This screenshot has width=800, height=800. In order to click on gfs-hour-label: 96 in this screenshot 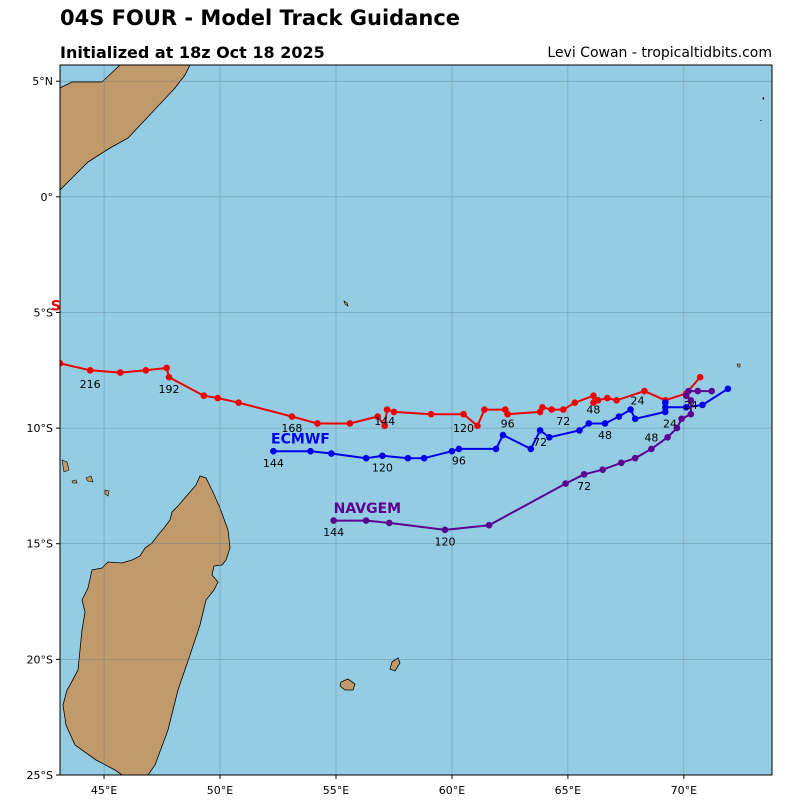, I will do `click(508, 423)`.